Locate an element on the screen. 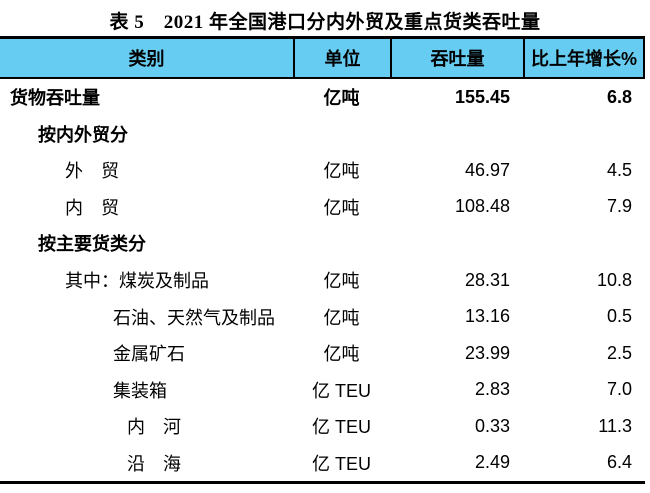 This screenshot has height=493, width=650. cell-category: 金属矿石 is located at coordinates (149, 354).